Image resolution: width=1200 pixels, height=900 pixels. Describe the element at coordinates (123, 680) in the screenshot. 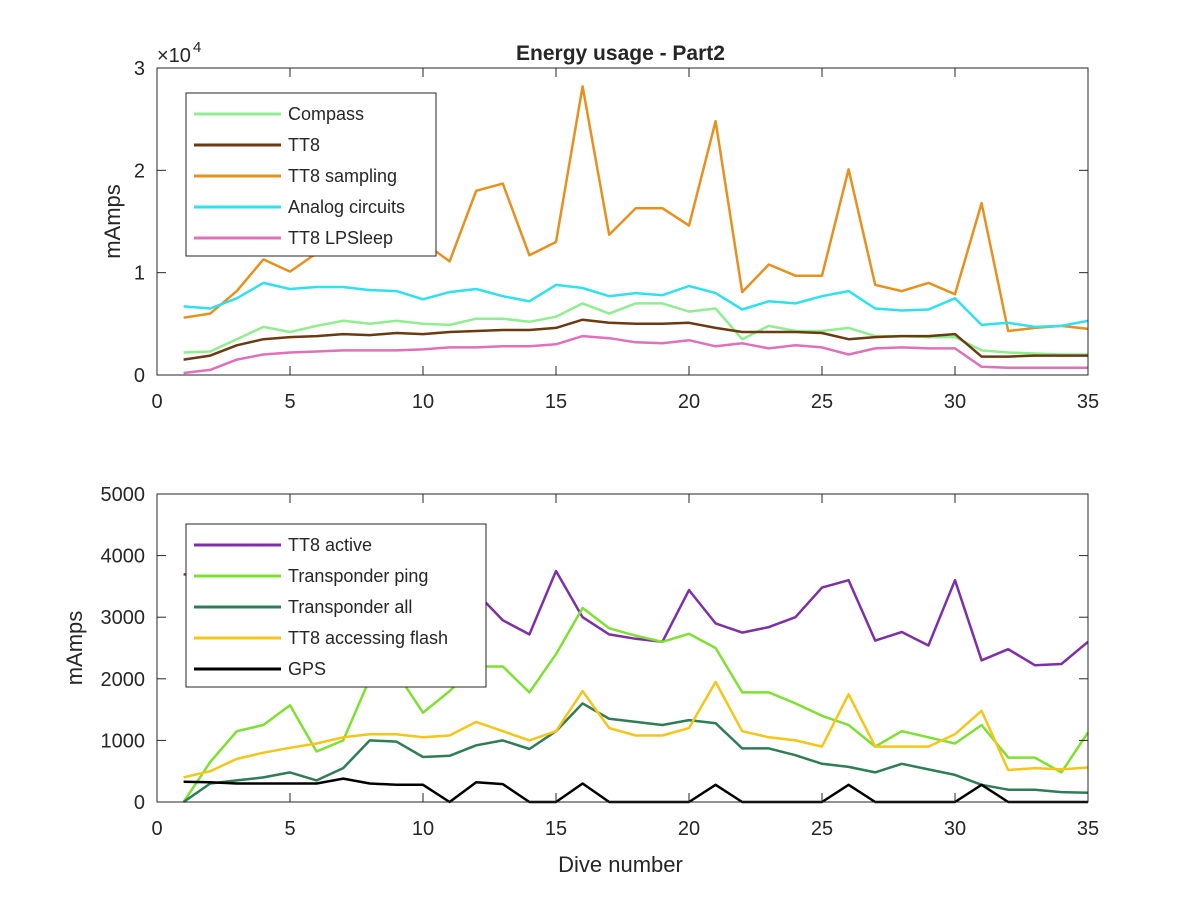

I see `y-tick-label: 2000` at that location.